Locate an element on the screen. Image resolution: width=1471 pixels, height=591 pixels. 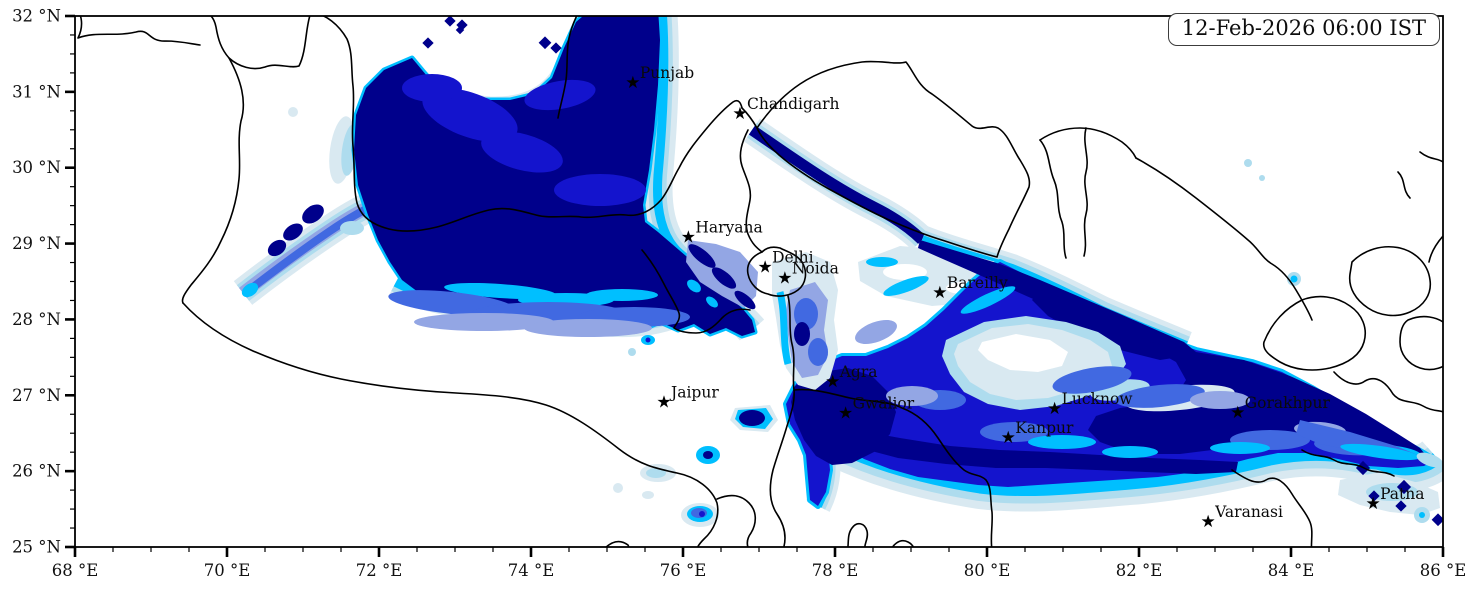
x-tick-label: 76 °E is located at coordinates (683, 570).